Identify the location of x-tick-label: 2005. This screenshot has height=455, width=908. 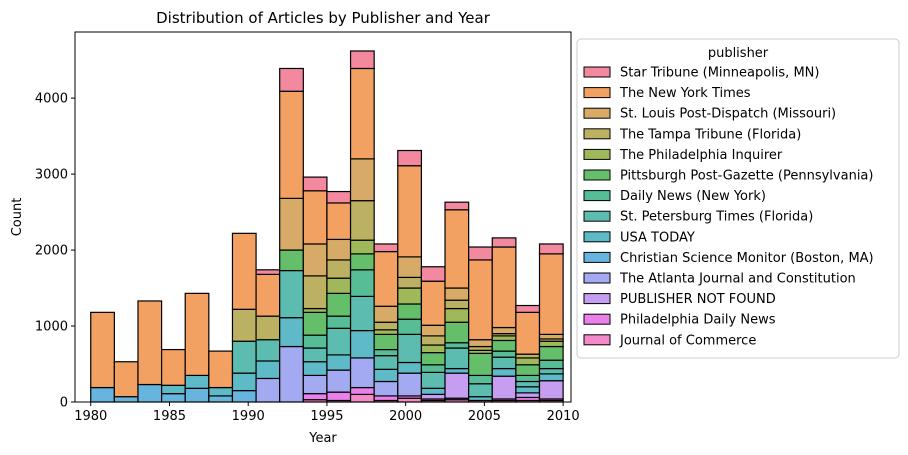
(484, 416).